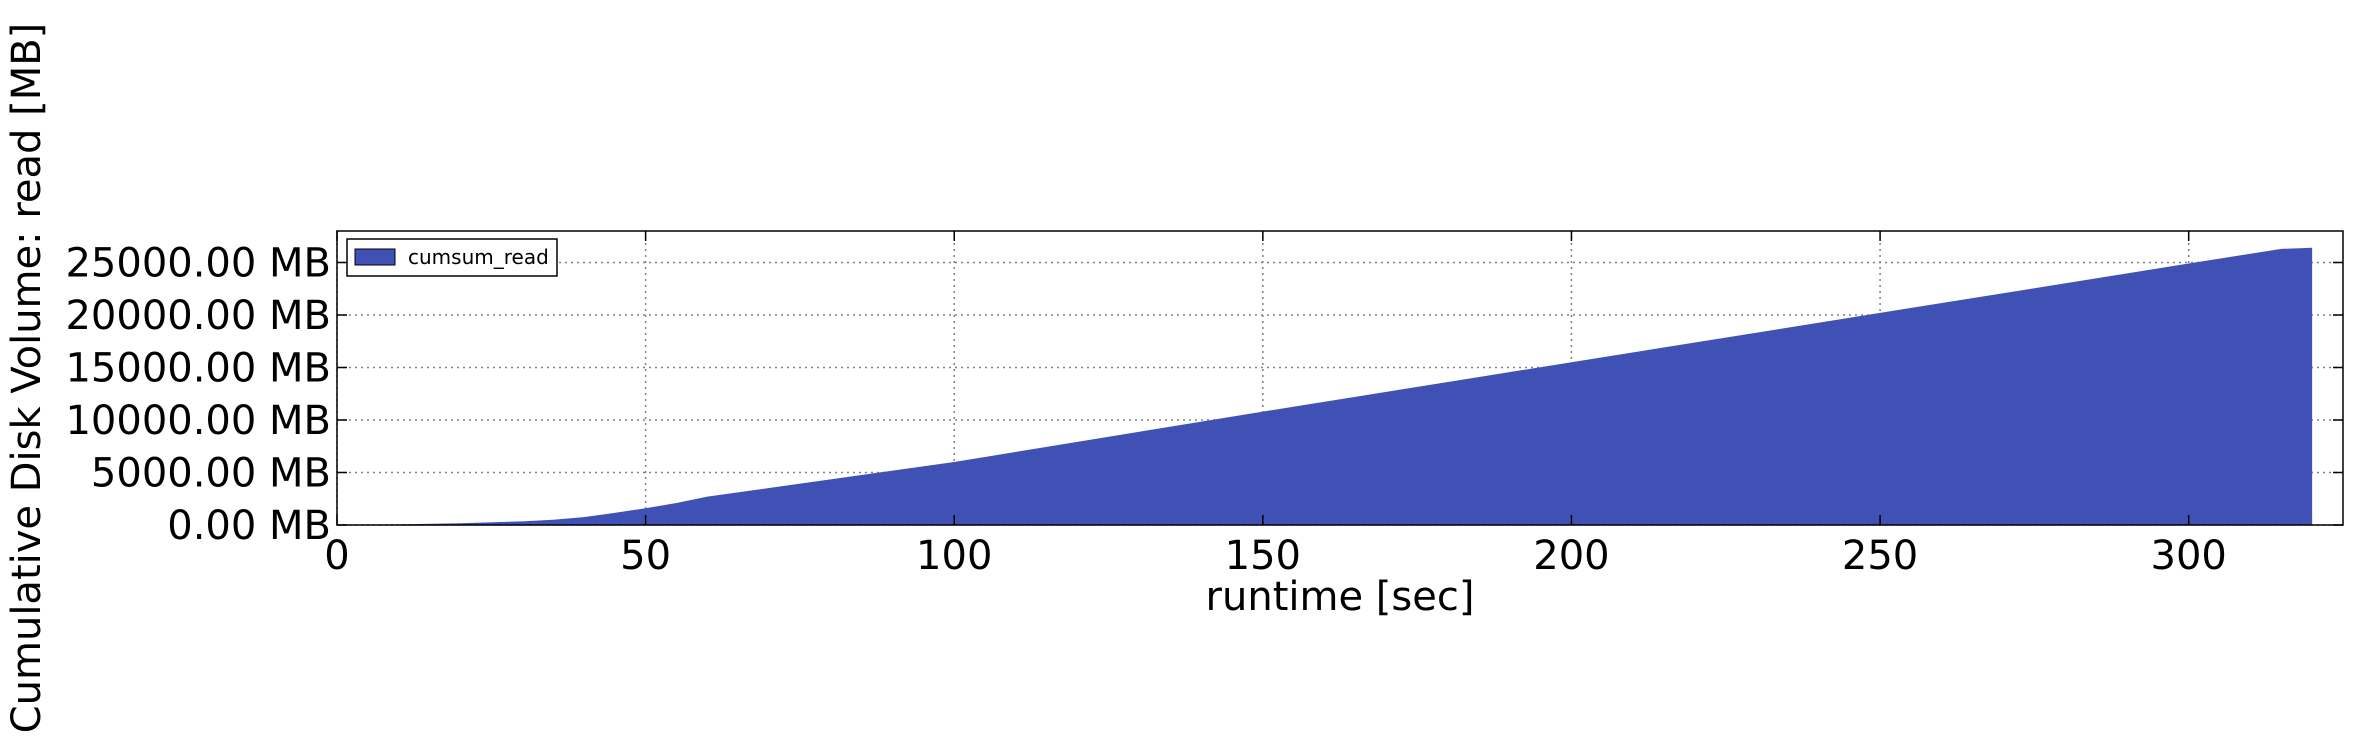 This screenshot has height=756, width=2353. What do you see at coordinates (211, 474) in the screenshot?
I see `y-tick-label-1: 5000.00 MB` at bounding box center [211, 474].